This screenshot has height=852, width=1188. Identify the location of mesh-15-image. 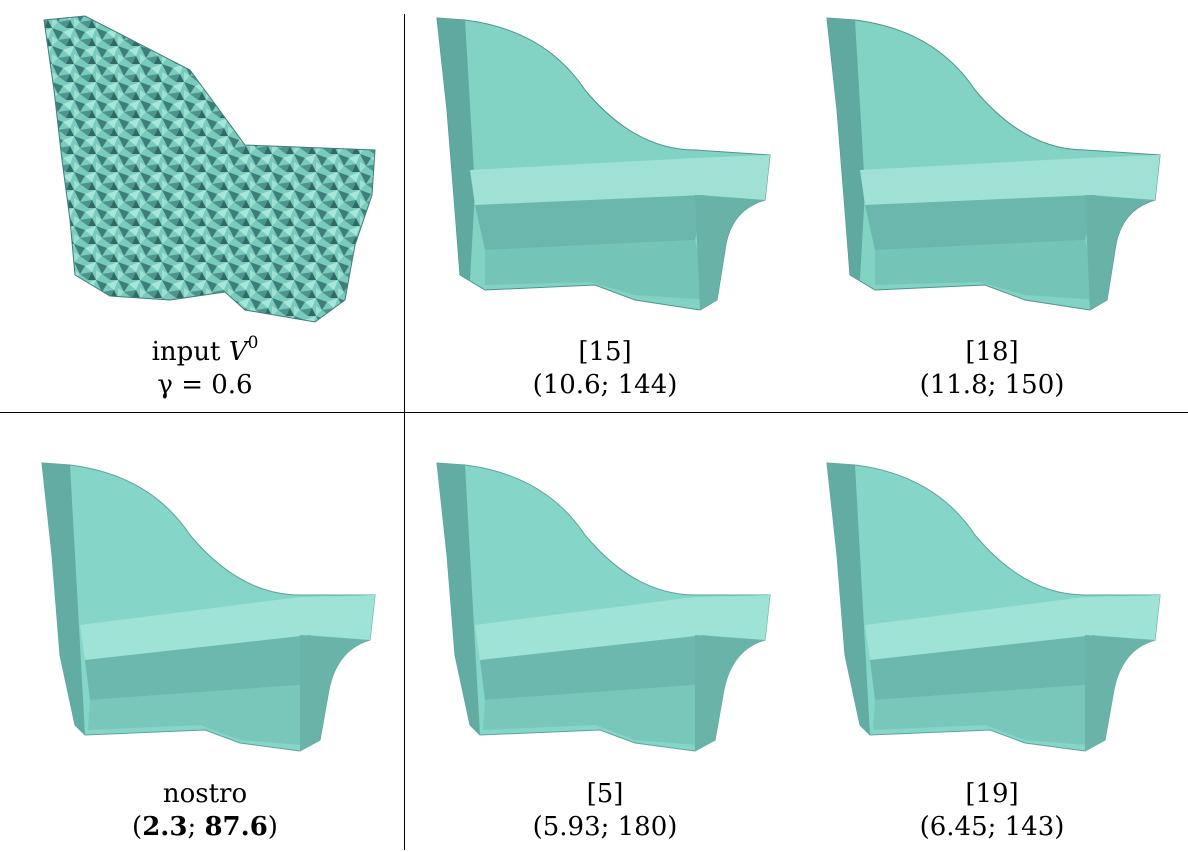
(605, 170).